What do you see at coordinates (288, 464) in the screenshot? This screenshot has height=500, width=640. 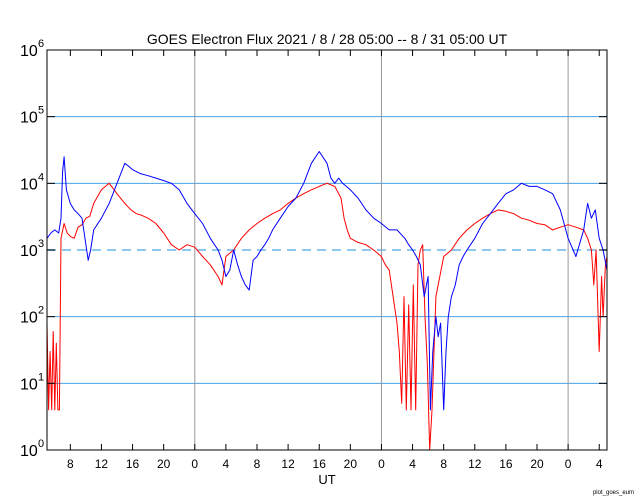 I see `x-tick-label-7: 12` at bounding box center [288, 464].